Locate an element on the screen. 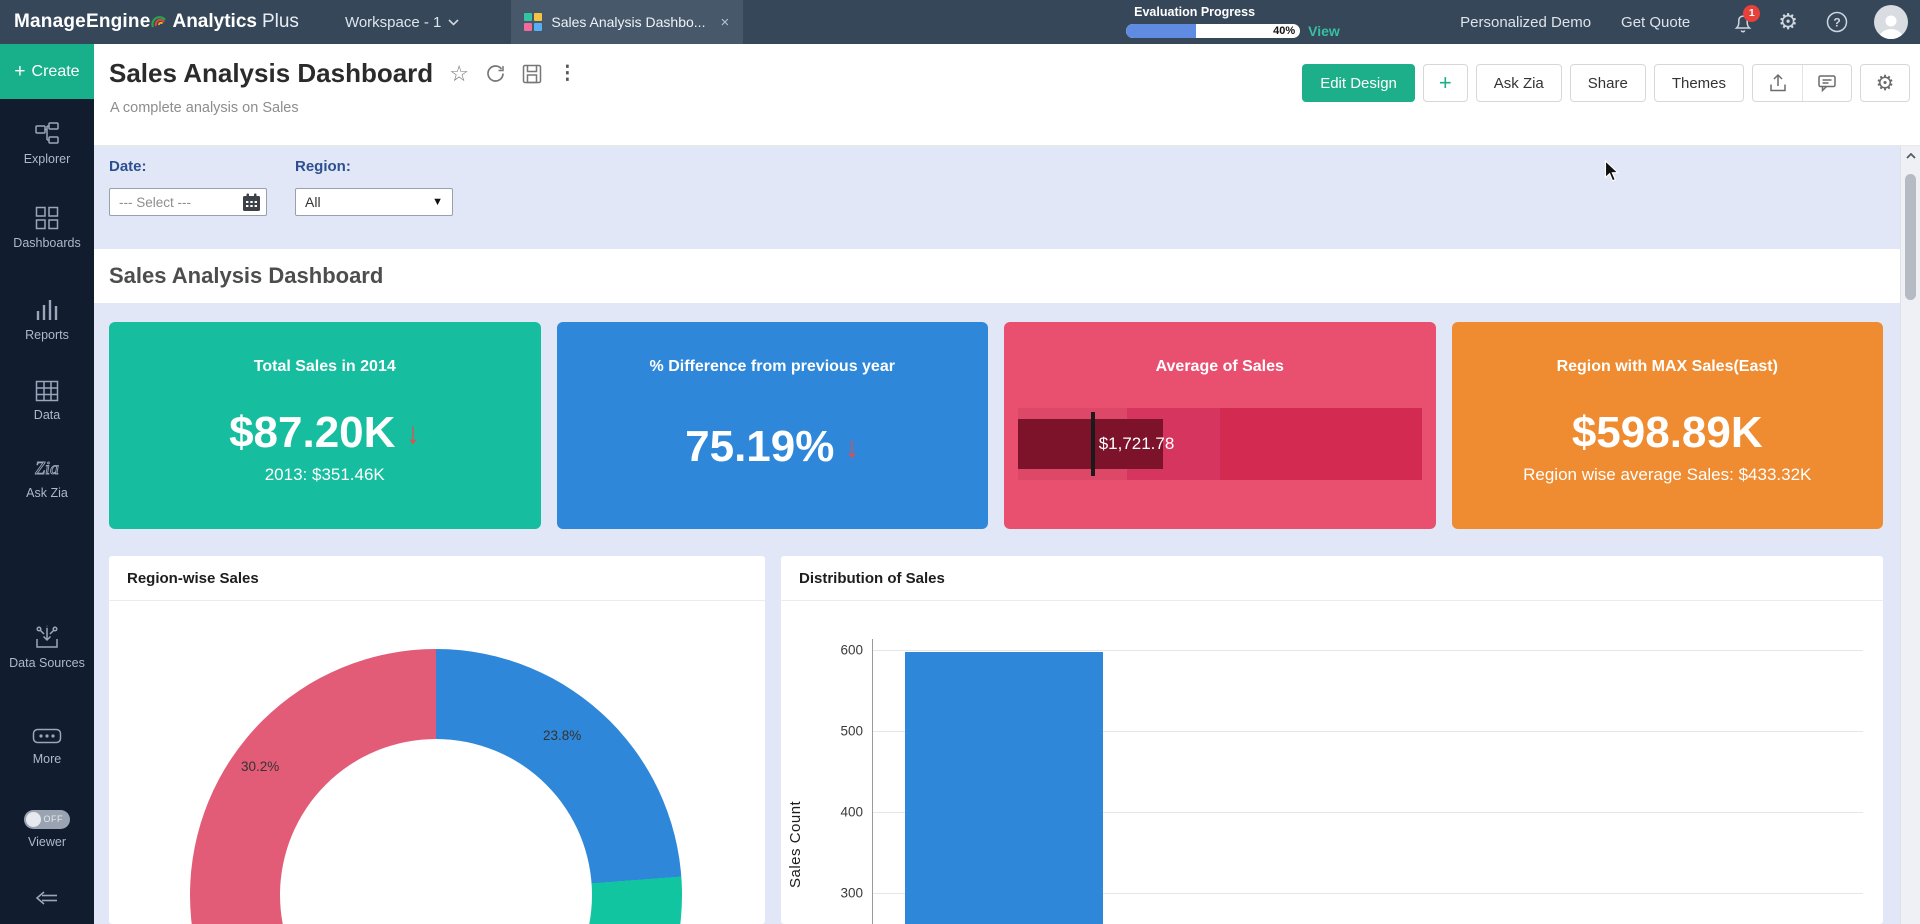 The image size is (1920, 924). region-filter-select: All ▼ is located at coordinates (374, 202).